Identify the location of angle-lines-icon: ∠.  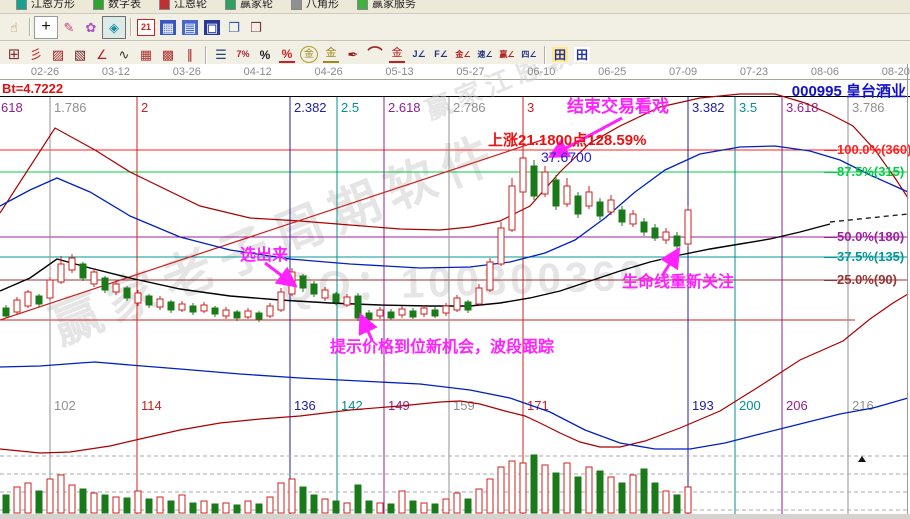
(102, 54).